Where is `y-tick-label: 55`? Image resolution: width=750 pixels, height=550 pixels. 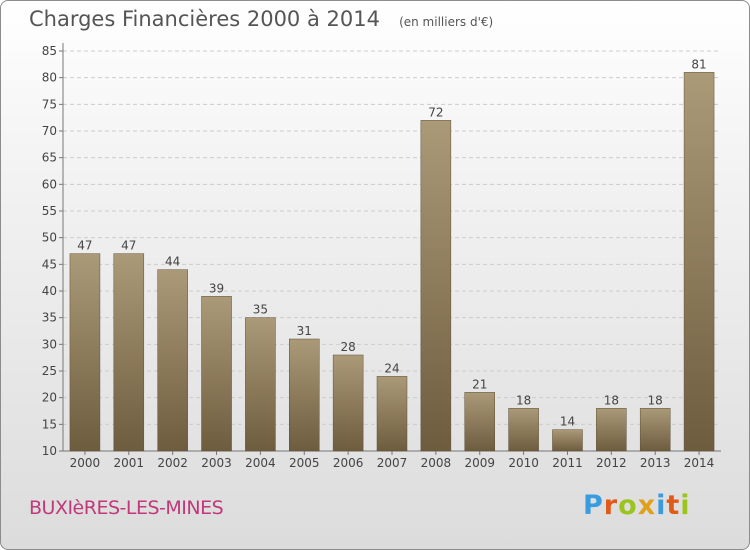 y-tick-label: 55 is located at coordinates (49, 211).